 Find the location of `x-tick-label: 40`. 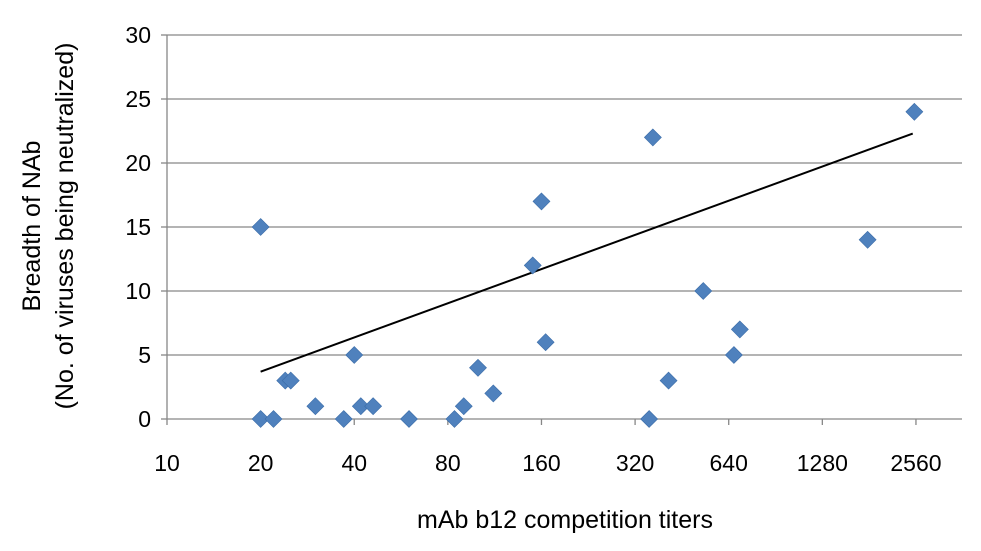

x-tick-label: 40 is located at coordinates (354, 463).